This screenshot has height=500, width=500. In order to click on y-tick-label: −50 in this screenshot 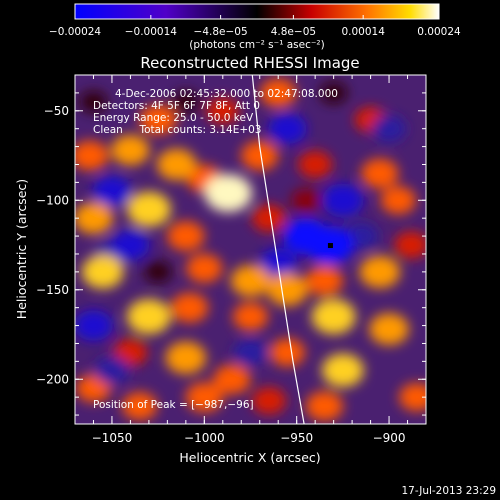, I will do `click(56, 111)`.